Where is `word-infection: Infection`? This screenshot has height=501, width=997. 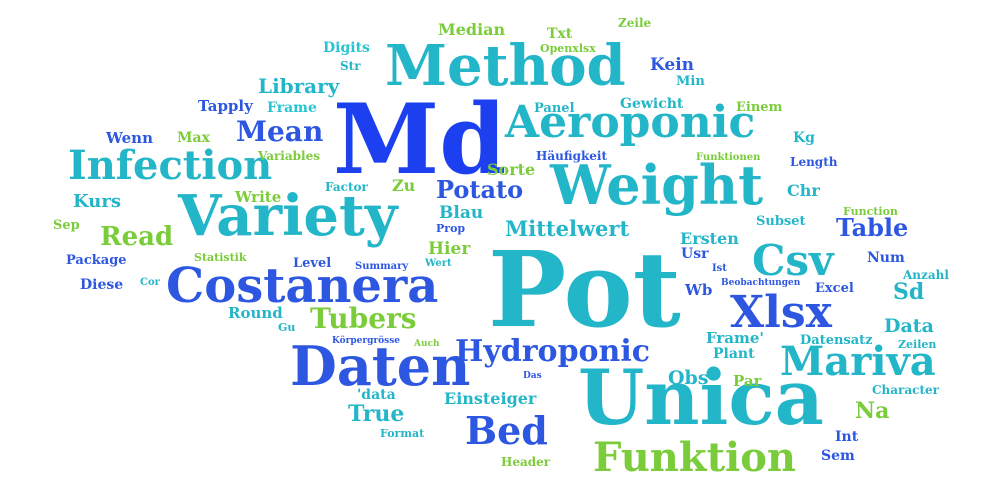
word-infection: Infection is located at coordinates (170, 165).